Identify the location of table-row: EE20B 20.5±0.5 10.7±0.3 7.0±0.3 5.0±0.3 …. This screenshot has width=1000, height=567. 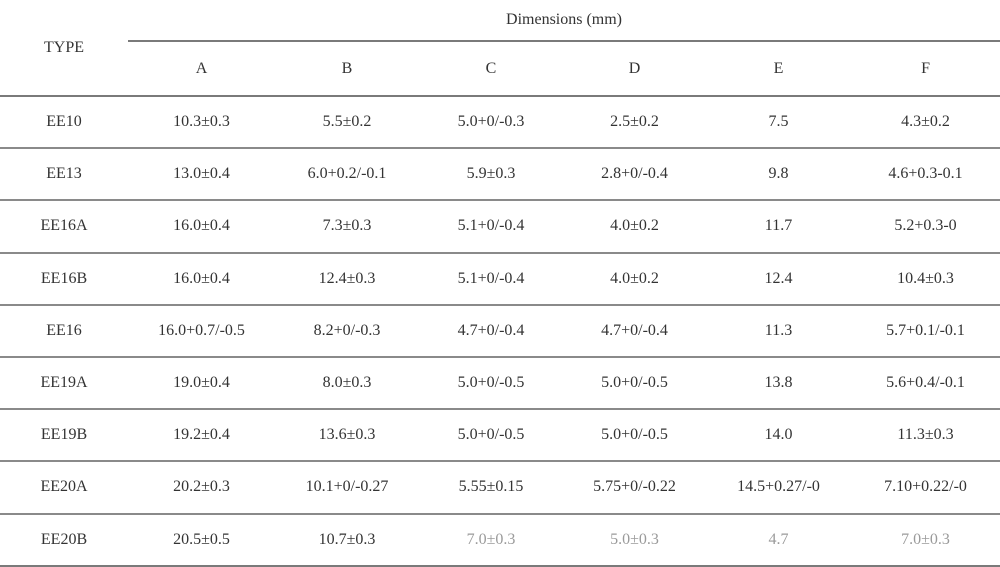
(500, 540).